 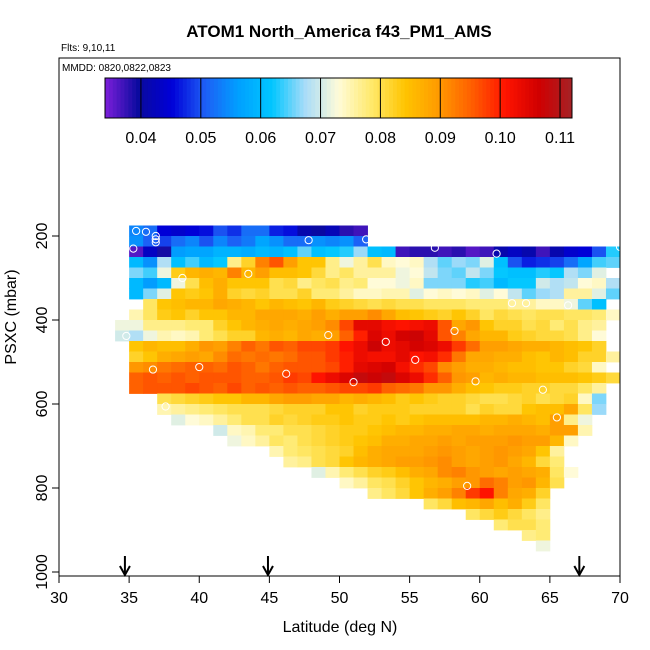 I want to click on sample-circle, so click(x=353, y=382).